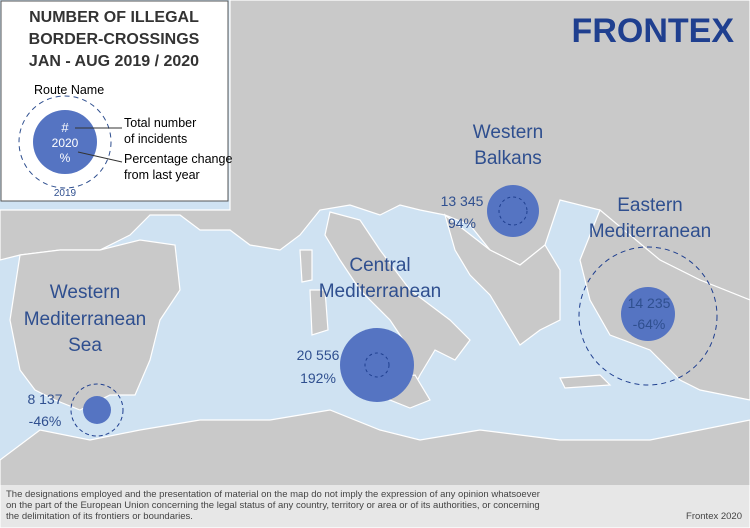  Describe the element at coordinates (65, 193) in the screenshot. I see `legend-outer-year: 2019` at that location.